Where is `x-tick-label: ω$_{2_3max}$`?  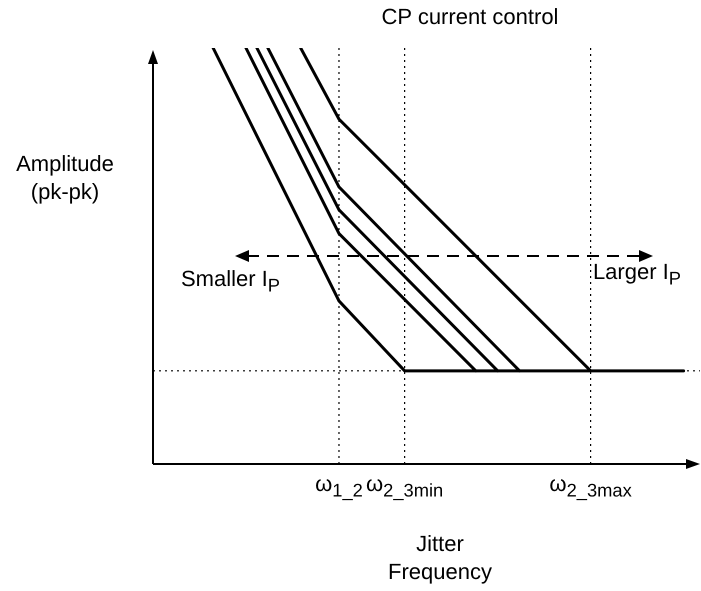 x-tick-label: ω$_{2_3max}$ is located at coordinates (590, 486).